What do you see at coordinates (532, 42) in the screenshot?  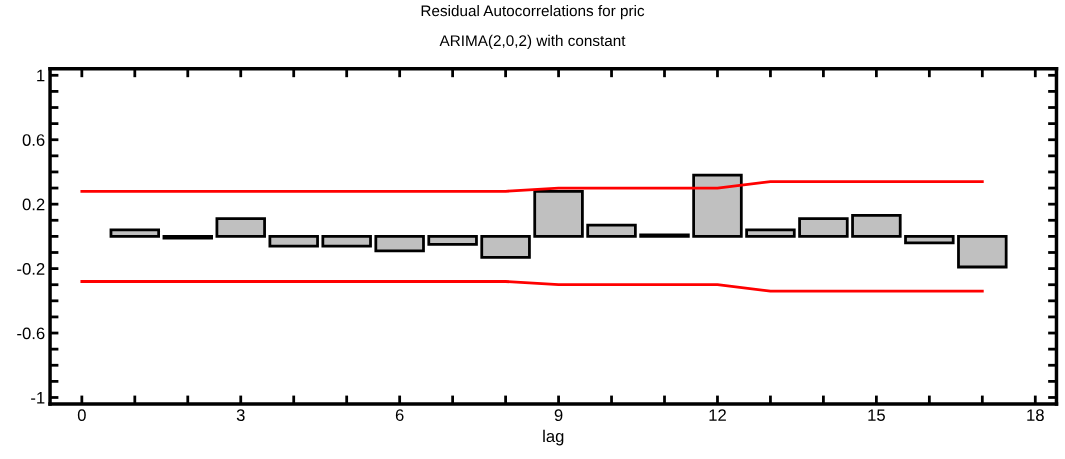 I see `chart-subtitle: ARIMA(2,0,2) with constant` at bounding box center [532, 42].